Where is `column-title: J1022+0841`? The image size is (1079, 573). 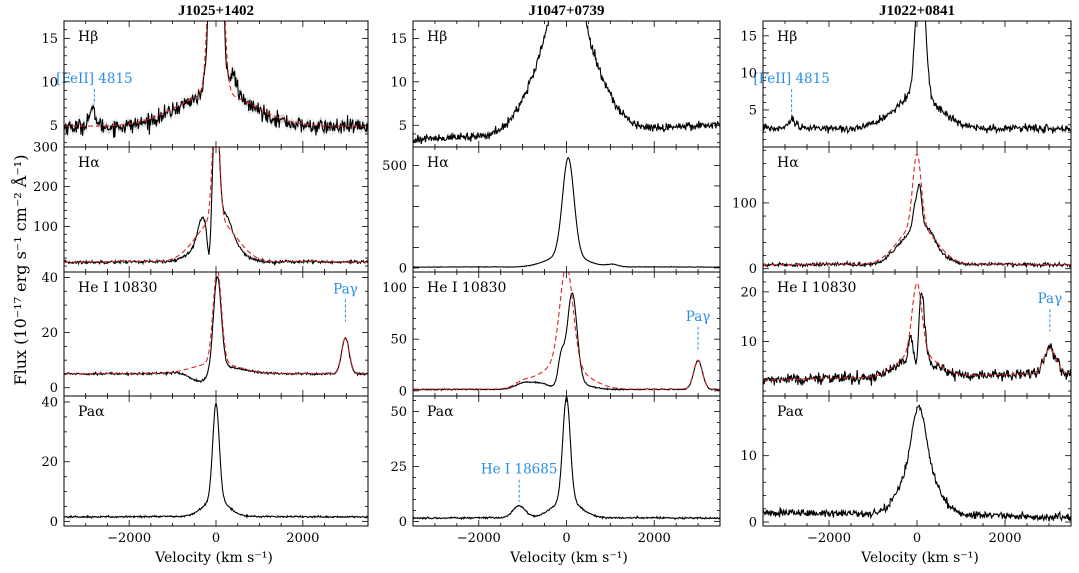 column-title: J1022+0841 is located at coordinates (917, 11).